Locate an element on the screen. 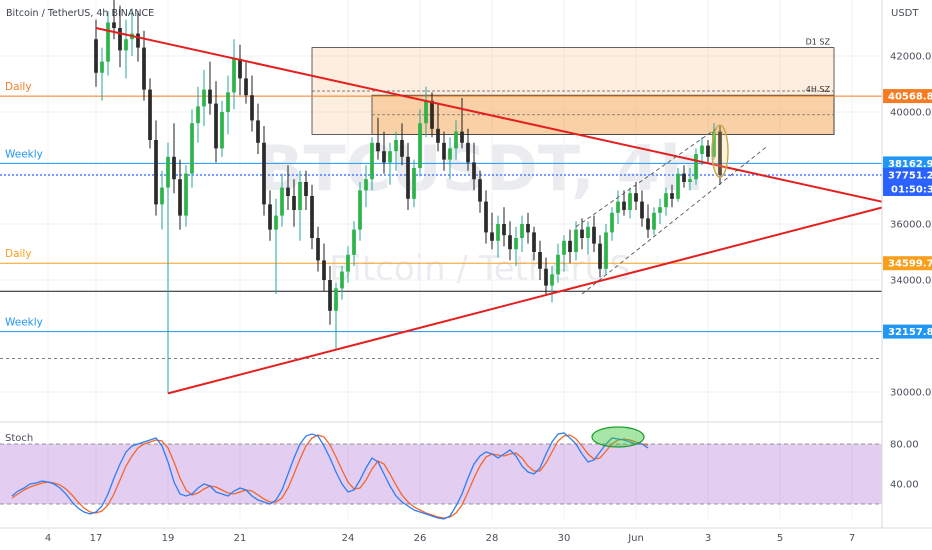 This screenshot has height=550, width=932. chart-header: Bitcoin / TetherUS, 4h BINANCE USDT is located at coordinates (462, 13).